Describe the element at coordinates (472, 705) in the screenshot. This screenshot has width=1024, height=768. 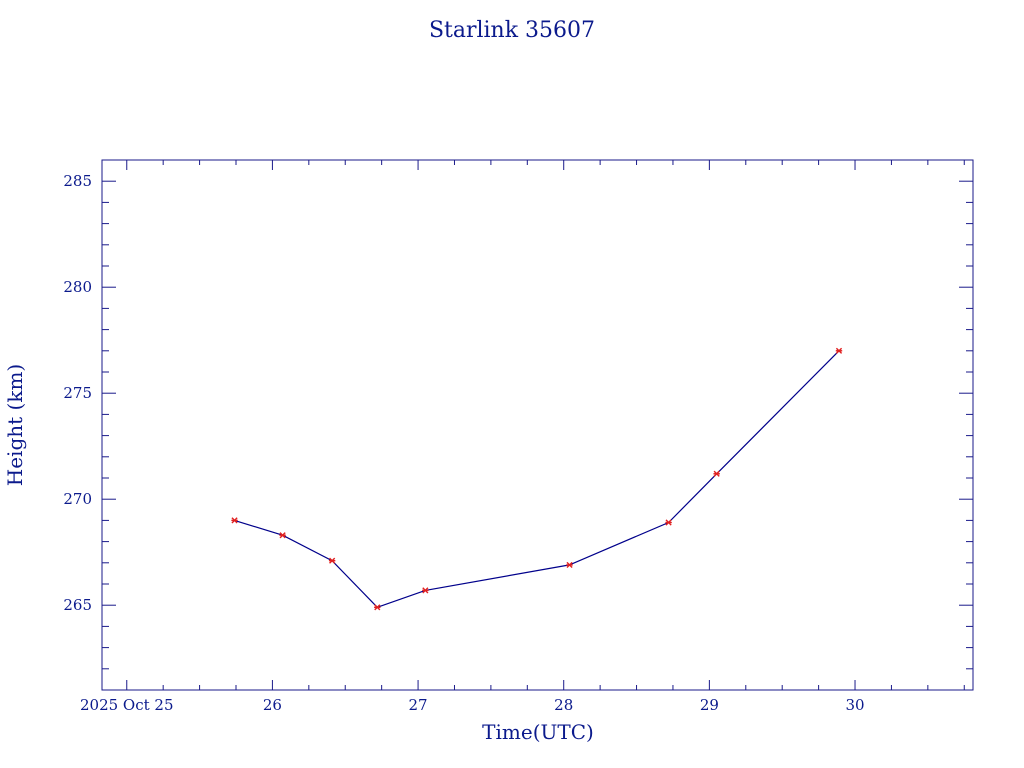
I see `x-tick-labels: 2025 Oct 25 26 27 28 29 30` at that location.